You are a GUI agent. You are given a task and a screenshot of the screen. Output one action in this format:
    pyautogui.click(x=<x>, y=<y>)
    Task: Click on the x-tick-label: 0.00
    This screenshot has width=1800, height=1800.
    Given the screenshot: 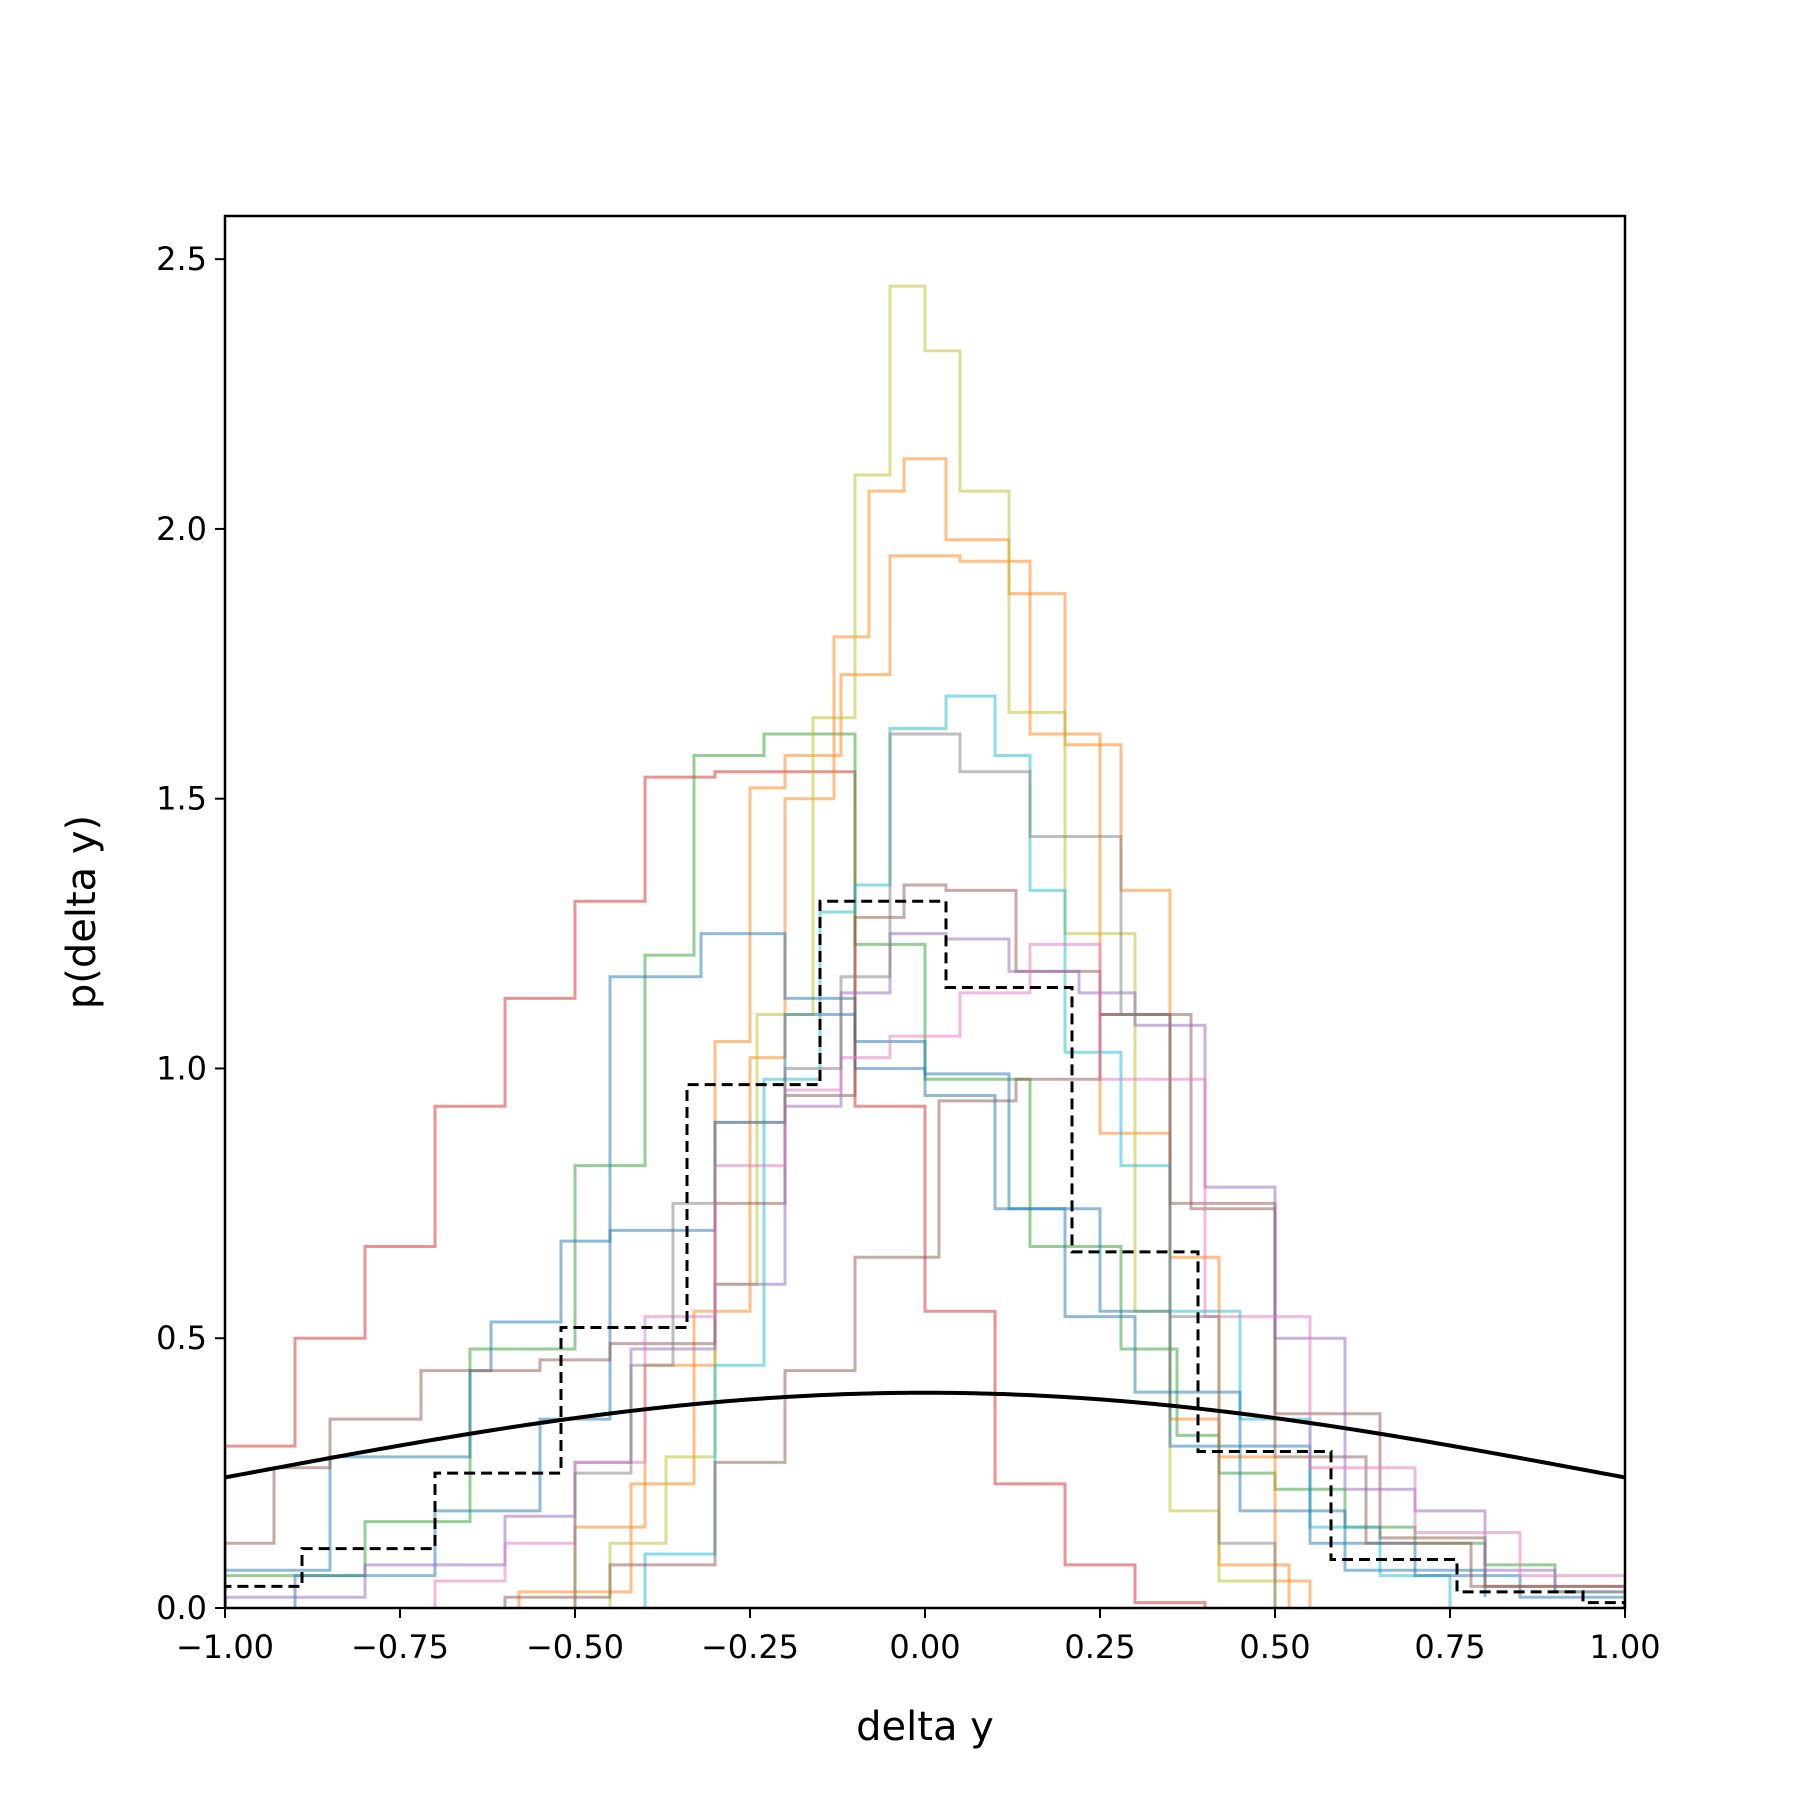 What is the action you would take?
    pyautogui.click(x=924, y=1647)
    